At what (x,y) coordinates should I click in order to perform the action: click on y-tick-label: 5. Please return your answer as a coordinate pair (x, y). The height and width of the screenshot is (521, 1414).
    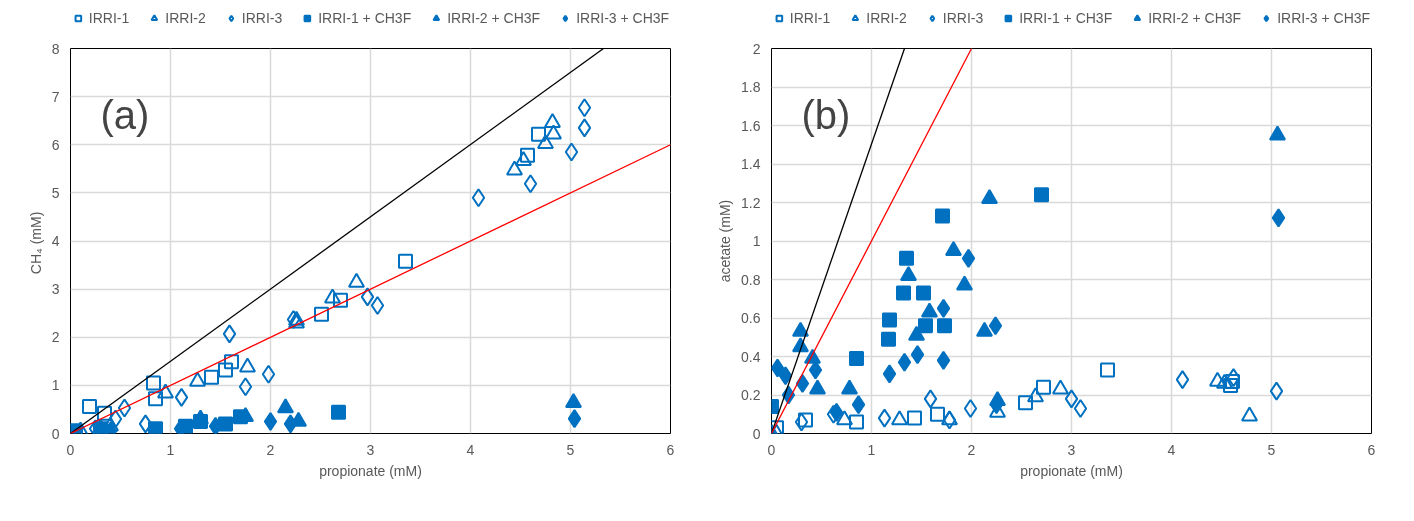
    Looking at the image, I should click on (55, 192).